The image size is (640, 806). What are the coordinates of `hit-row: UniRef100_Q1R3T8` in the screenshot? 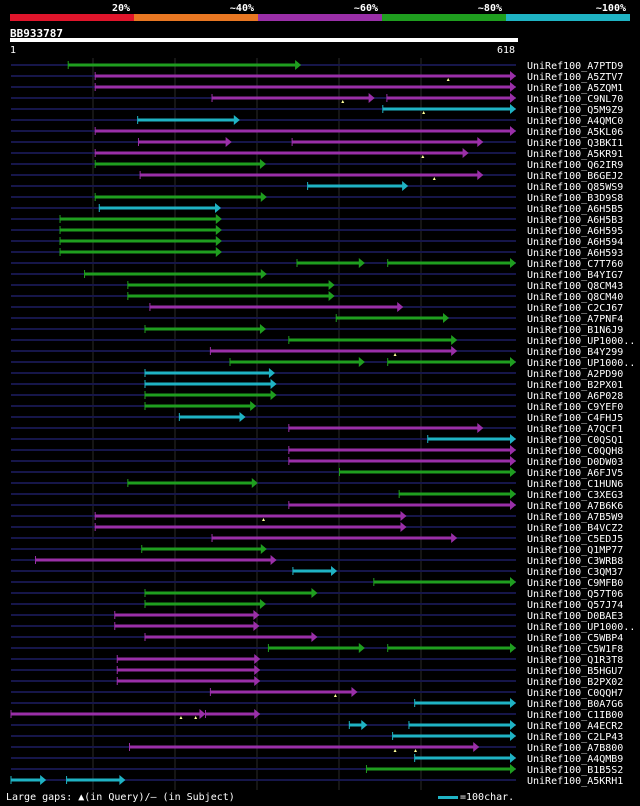 It's located at (317, 660).